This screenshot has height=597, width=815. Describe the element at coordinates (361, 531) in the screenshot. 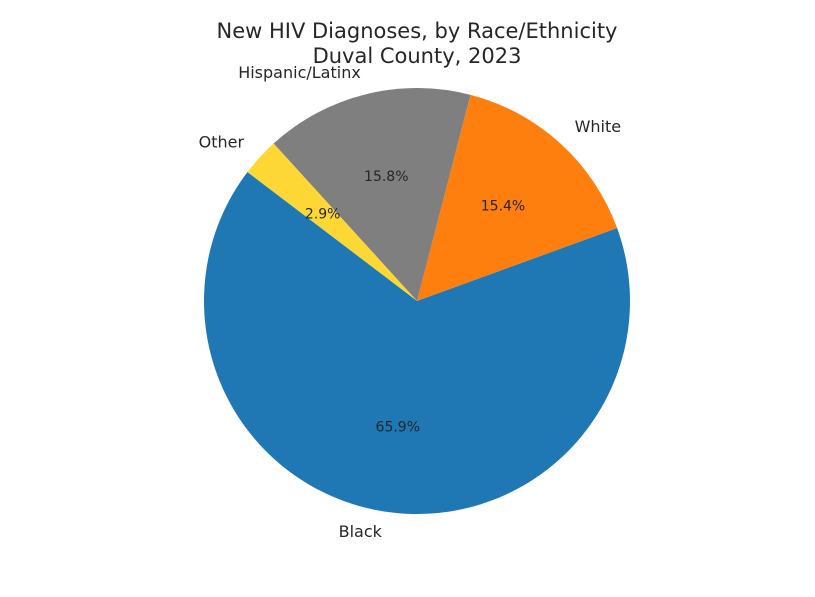

I see `slice-label-black: Black` at that location.